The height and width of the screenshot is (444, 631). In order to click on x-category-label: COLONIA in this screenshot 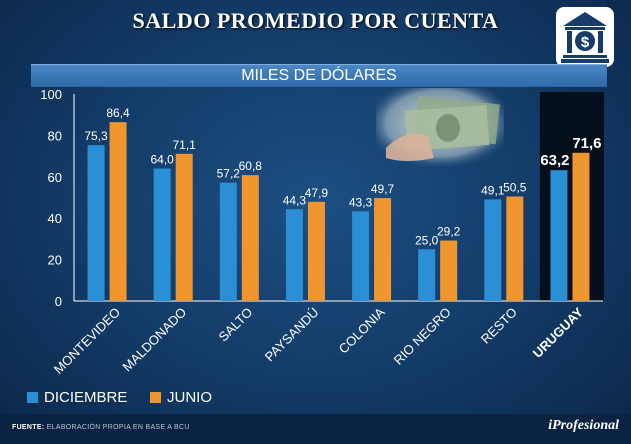, I will do `click(362, 330)`.